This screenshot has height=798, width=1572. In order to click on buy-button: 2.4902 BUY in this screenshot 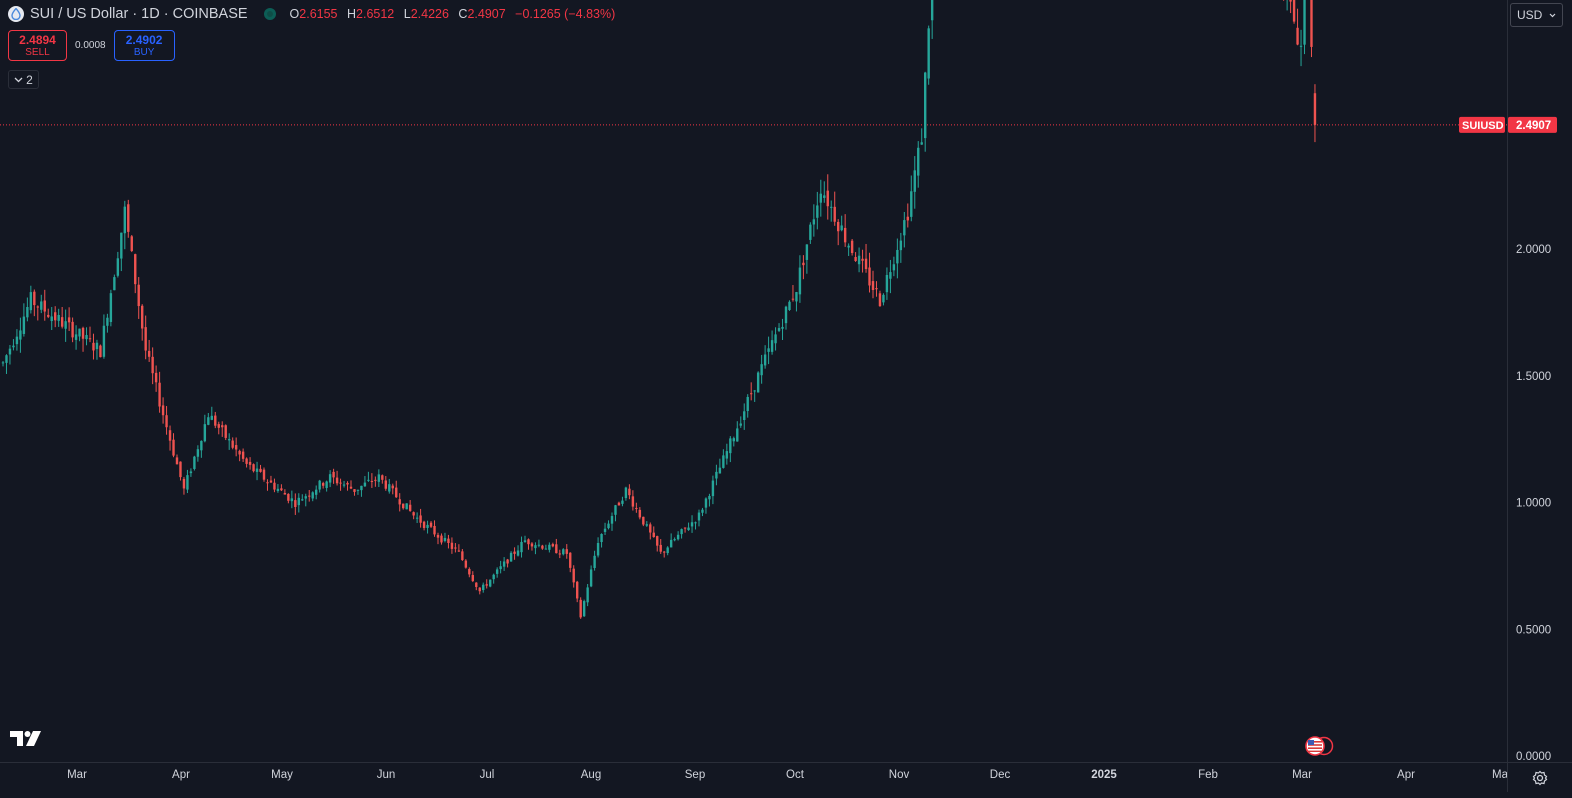, I will do `click(144, 45)`.